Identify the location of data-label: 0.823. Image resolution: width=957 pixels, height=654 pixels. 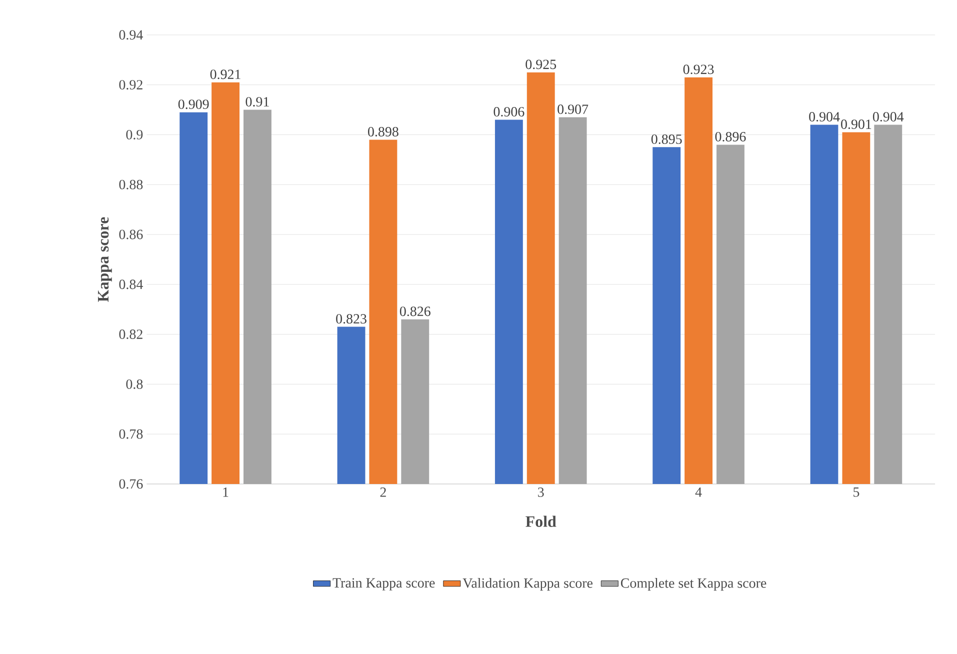
(351, 319).